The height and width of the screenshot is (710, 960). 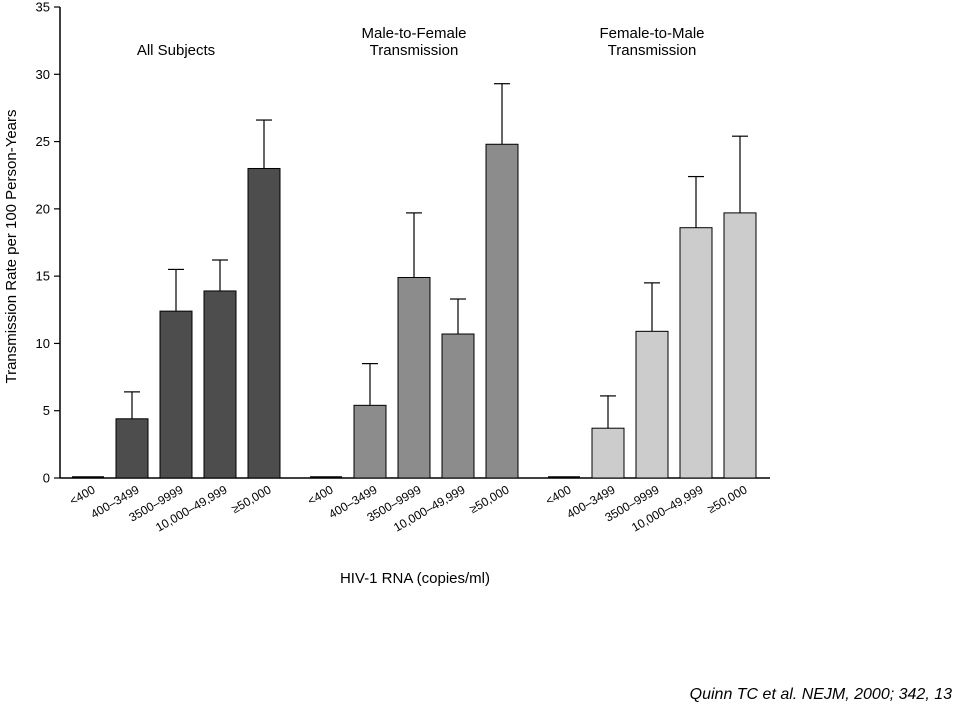 What do you see at coordinates (651, 33) in the screenshot?
I see `group-title: Female-to-Male` at bounding box center [651, 33].